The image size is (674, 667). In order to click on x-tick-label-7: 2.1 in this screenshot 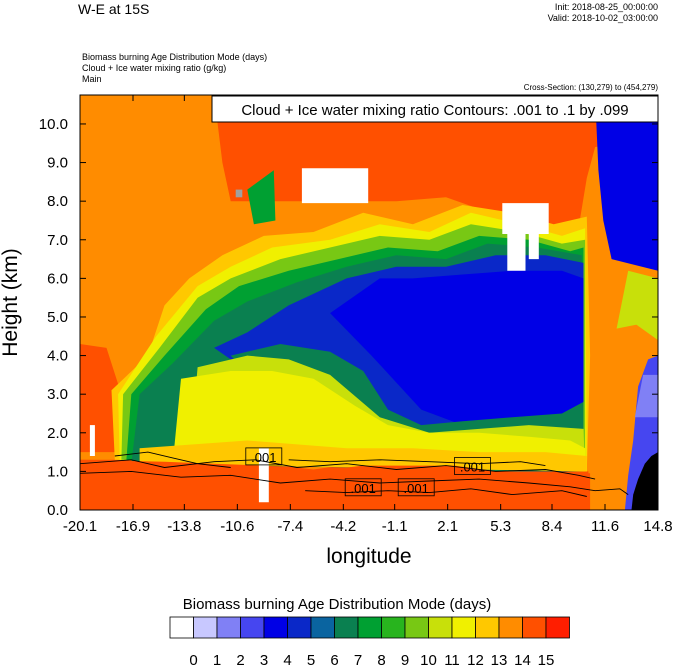, I will do `click(447, 526)`.